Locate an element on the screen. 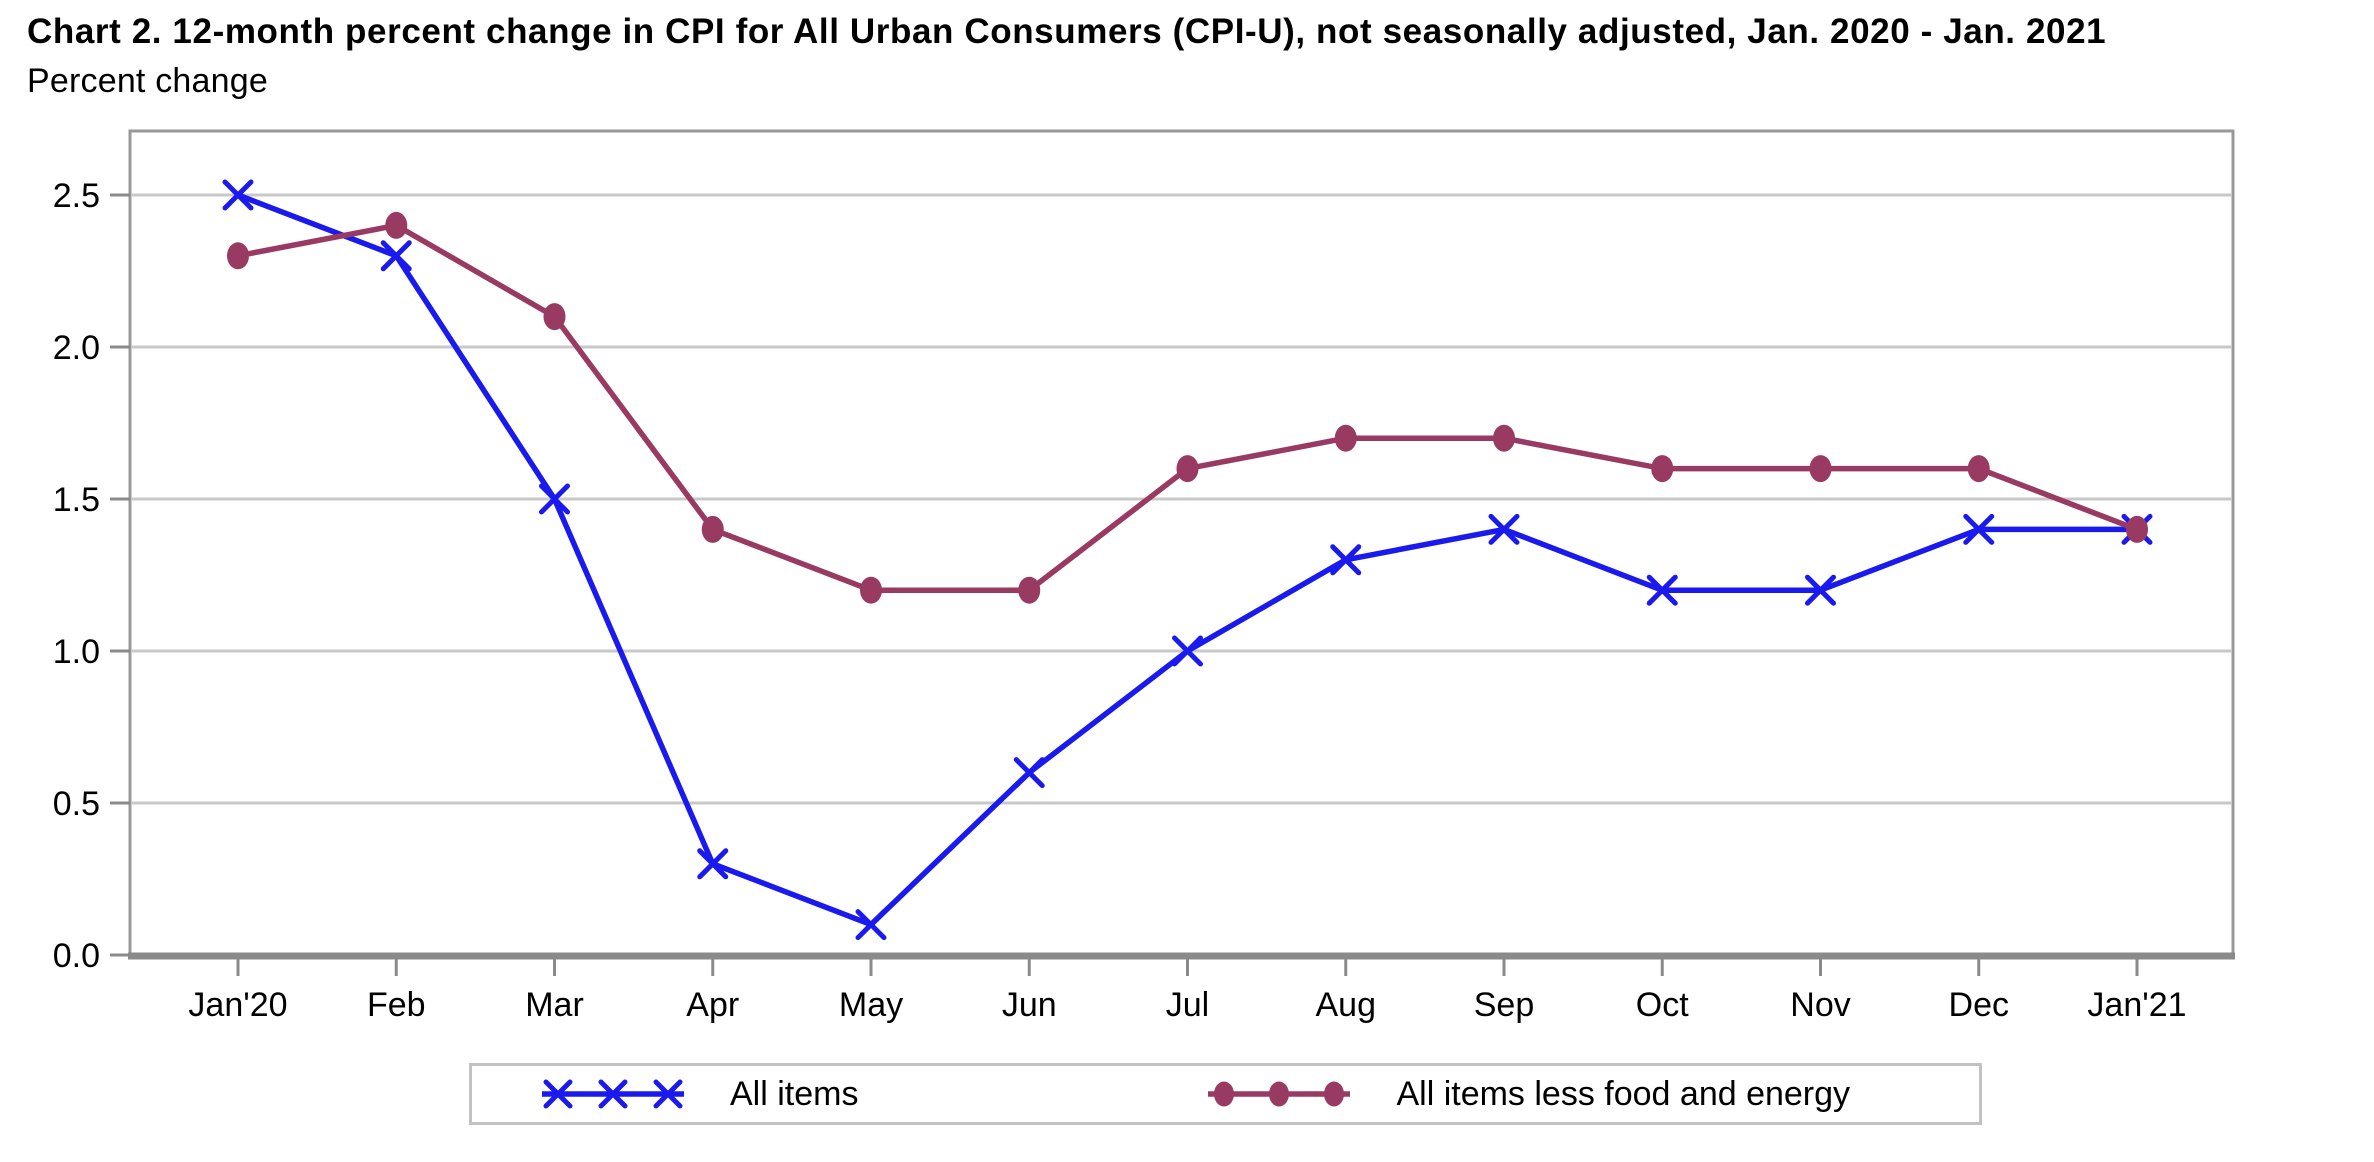 This screenshot has height=1162, width=2374. y-tick-label: 0.5 is located at coordinates (76, 804).